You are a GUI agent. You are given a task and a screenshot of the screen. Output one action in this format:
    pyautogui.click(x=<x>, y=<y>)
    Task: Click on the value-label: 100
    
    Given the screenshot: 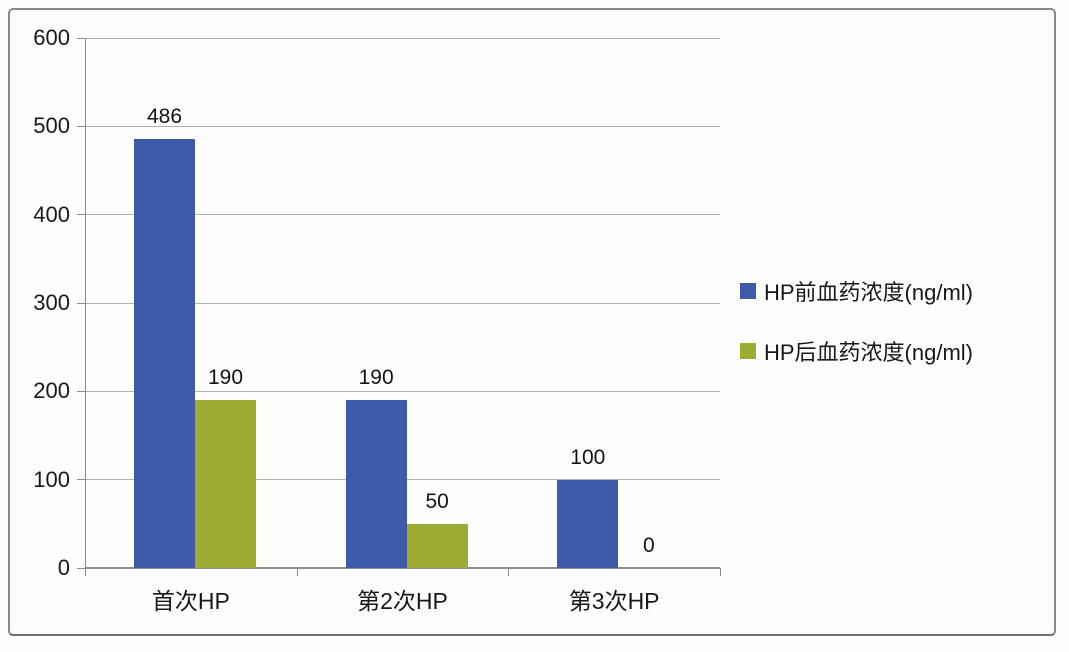 What is the action you would take?
    pyautogui.click(x=588, y=457)
    